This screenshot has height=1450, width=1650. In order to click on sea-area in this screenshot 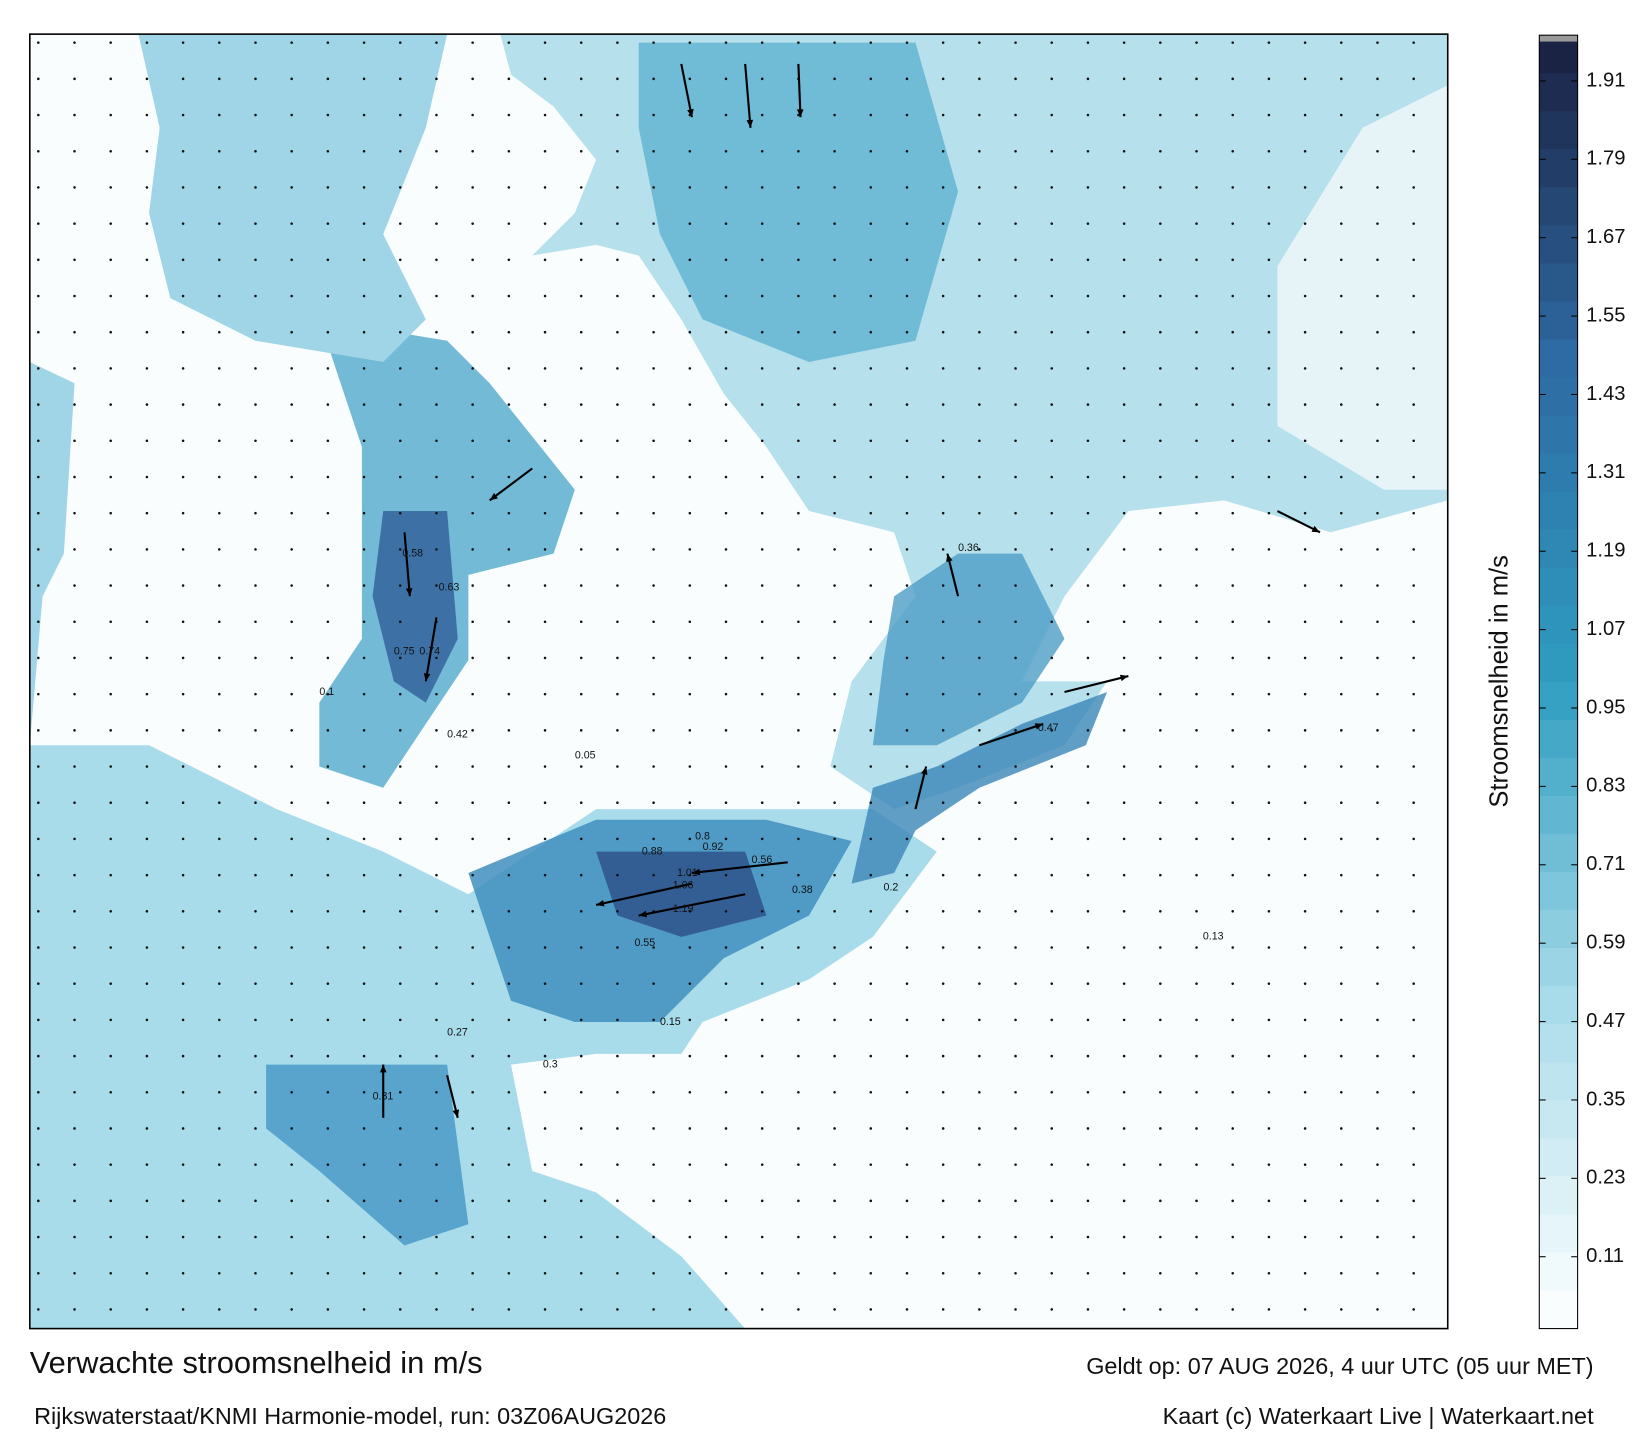, I will do `click(415, 607)`.